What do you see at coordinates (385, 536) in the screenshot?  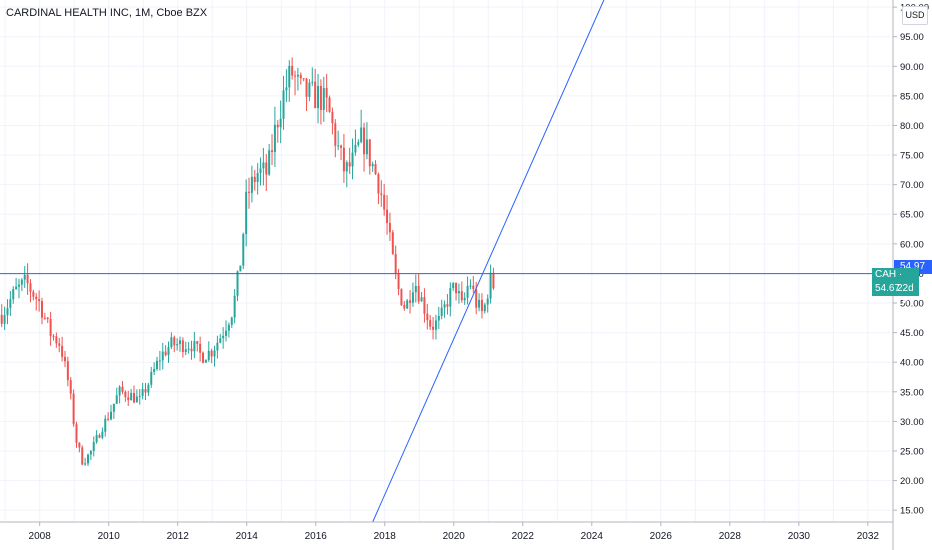 I see `x-tick-label: 2018` at bounding box center [385, 536].